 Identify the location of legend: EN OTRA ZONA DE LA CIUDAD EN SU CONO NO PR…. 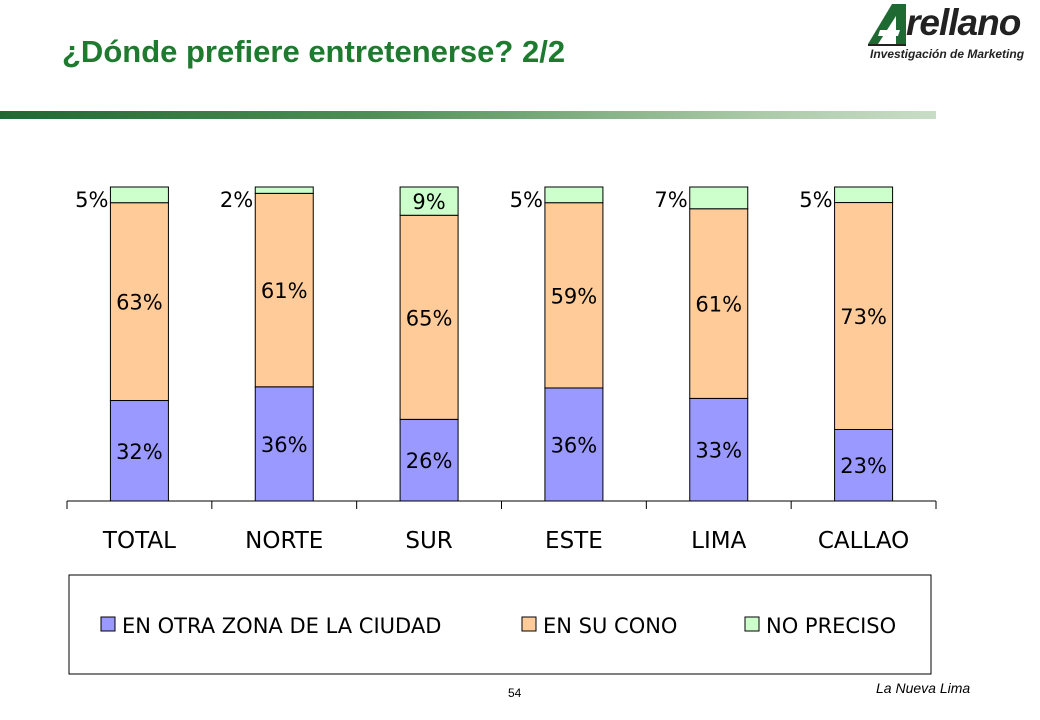
(500, 624).